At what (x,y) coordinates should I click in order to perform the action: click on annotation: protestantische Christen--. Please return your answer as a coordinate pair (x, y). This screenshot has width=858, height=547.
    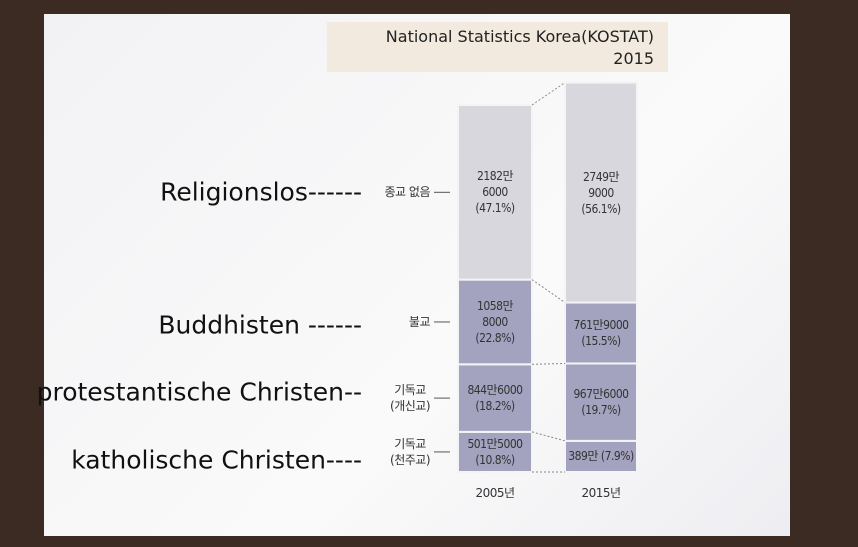
    Looking at the image, I should click on (199, 392).